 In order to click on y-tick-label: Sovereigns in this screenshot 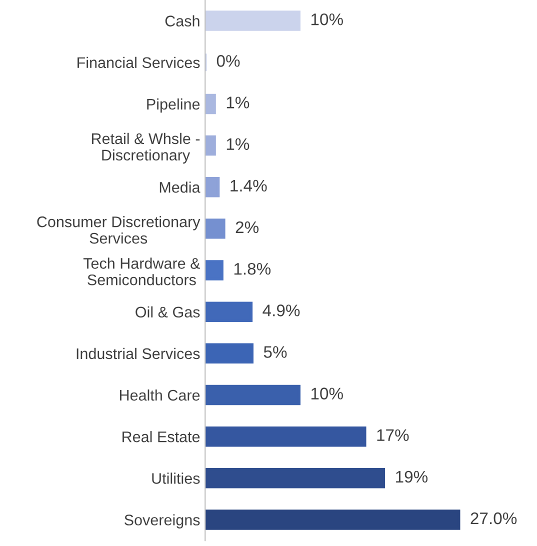, I will do `click(162, 521)`.